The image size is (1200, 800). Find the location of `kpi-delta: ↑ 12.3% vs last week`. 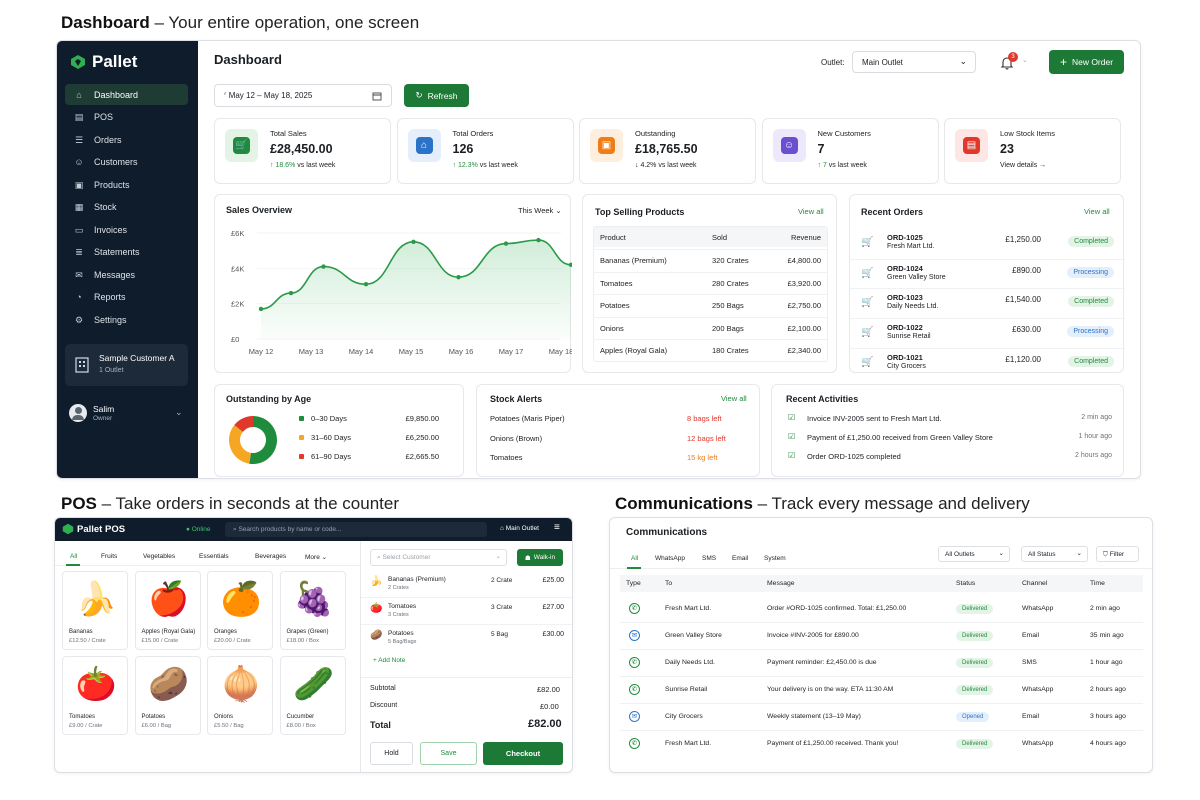

kpi-delta: ↑ 12.3% vs last week is located at coordinates (485, 165).